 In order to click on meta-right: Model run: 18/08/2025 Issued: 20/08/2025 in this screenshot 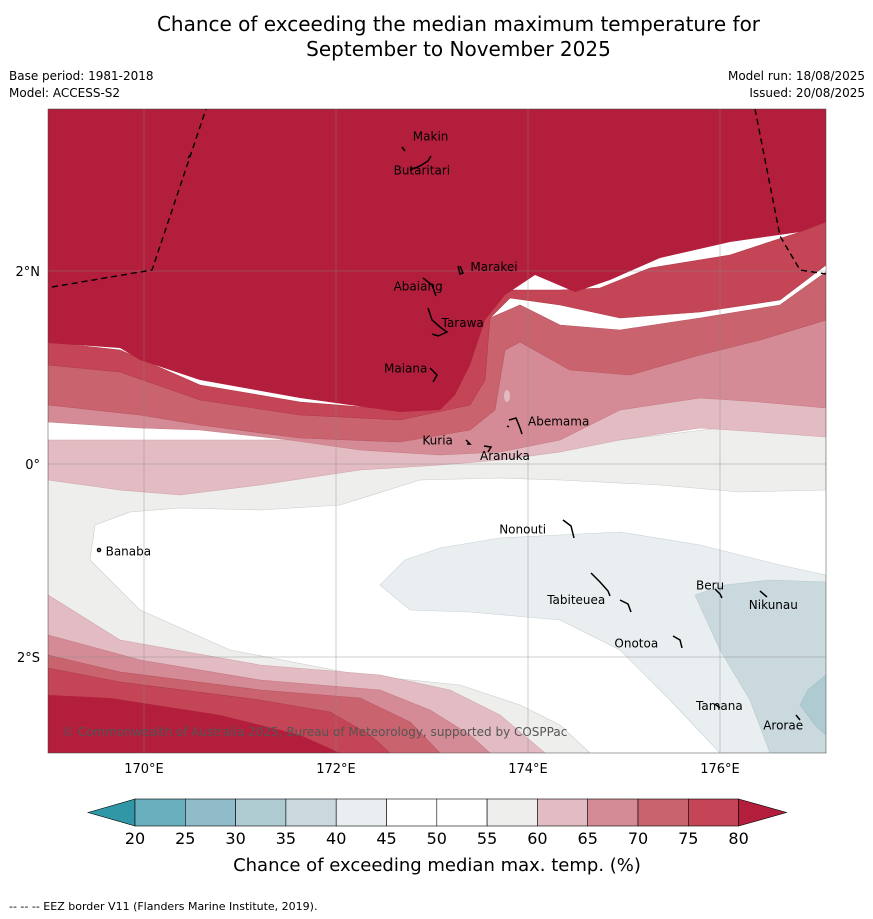, I will do `click(796, 85)`.